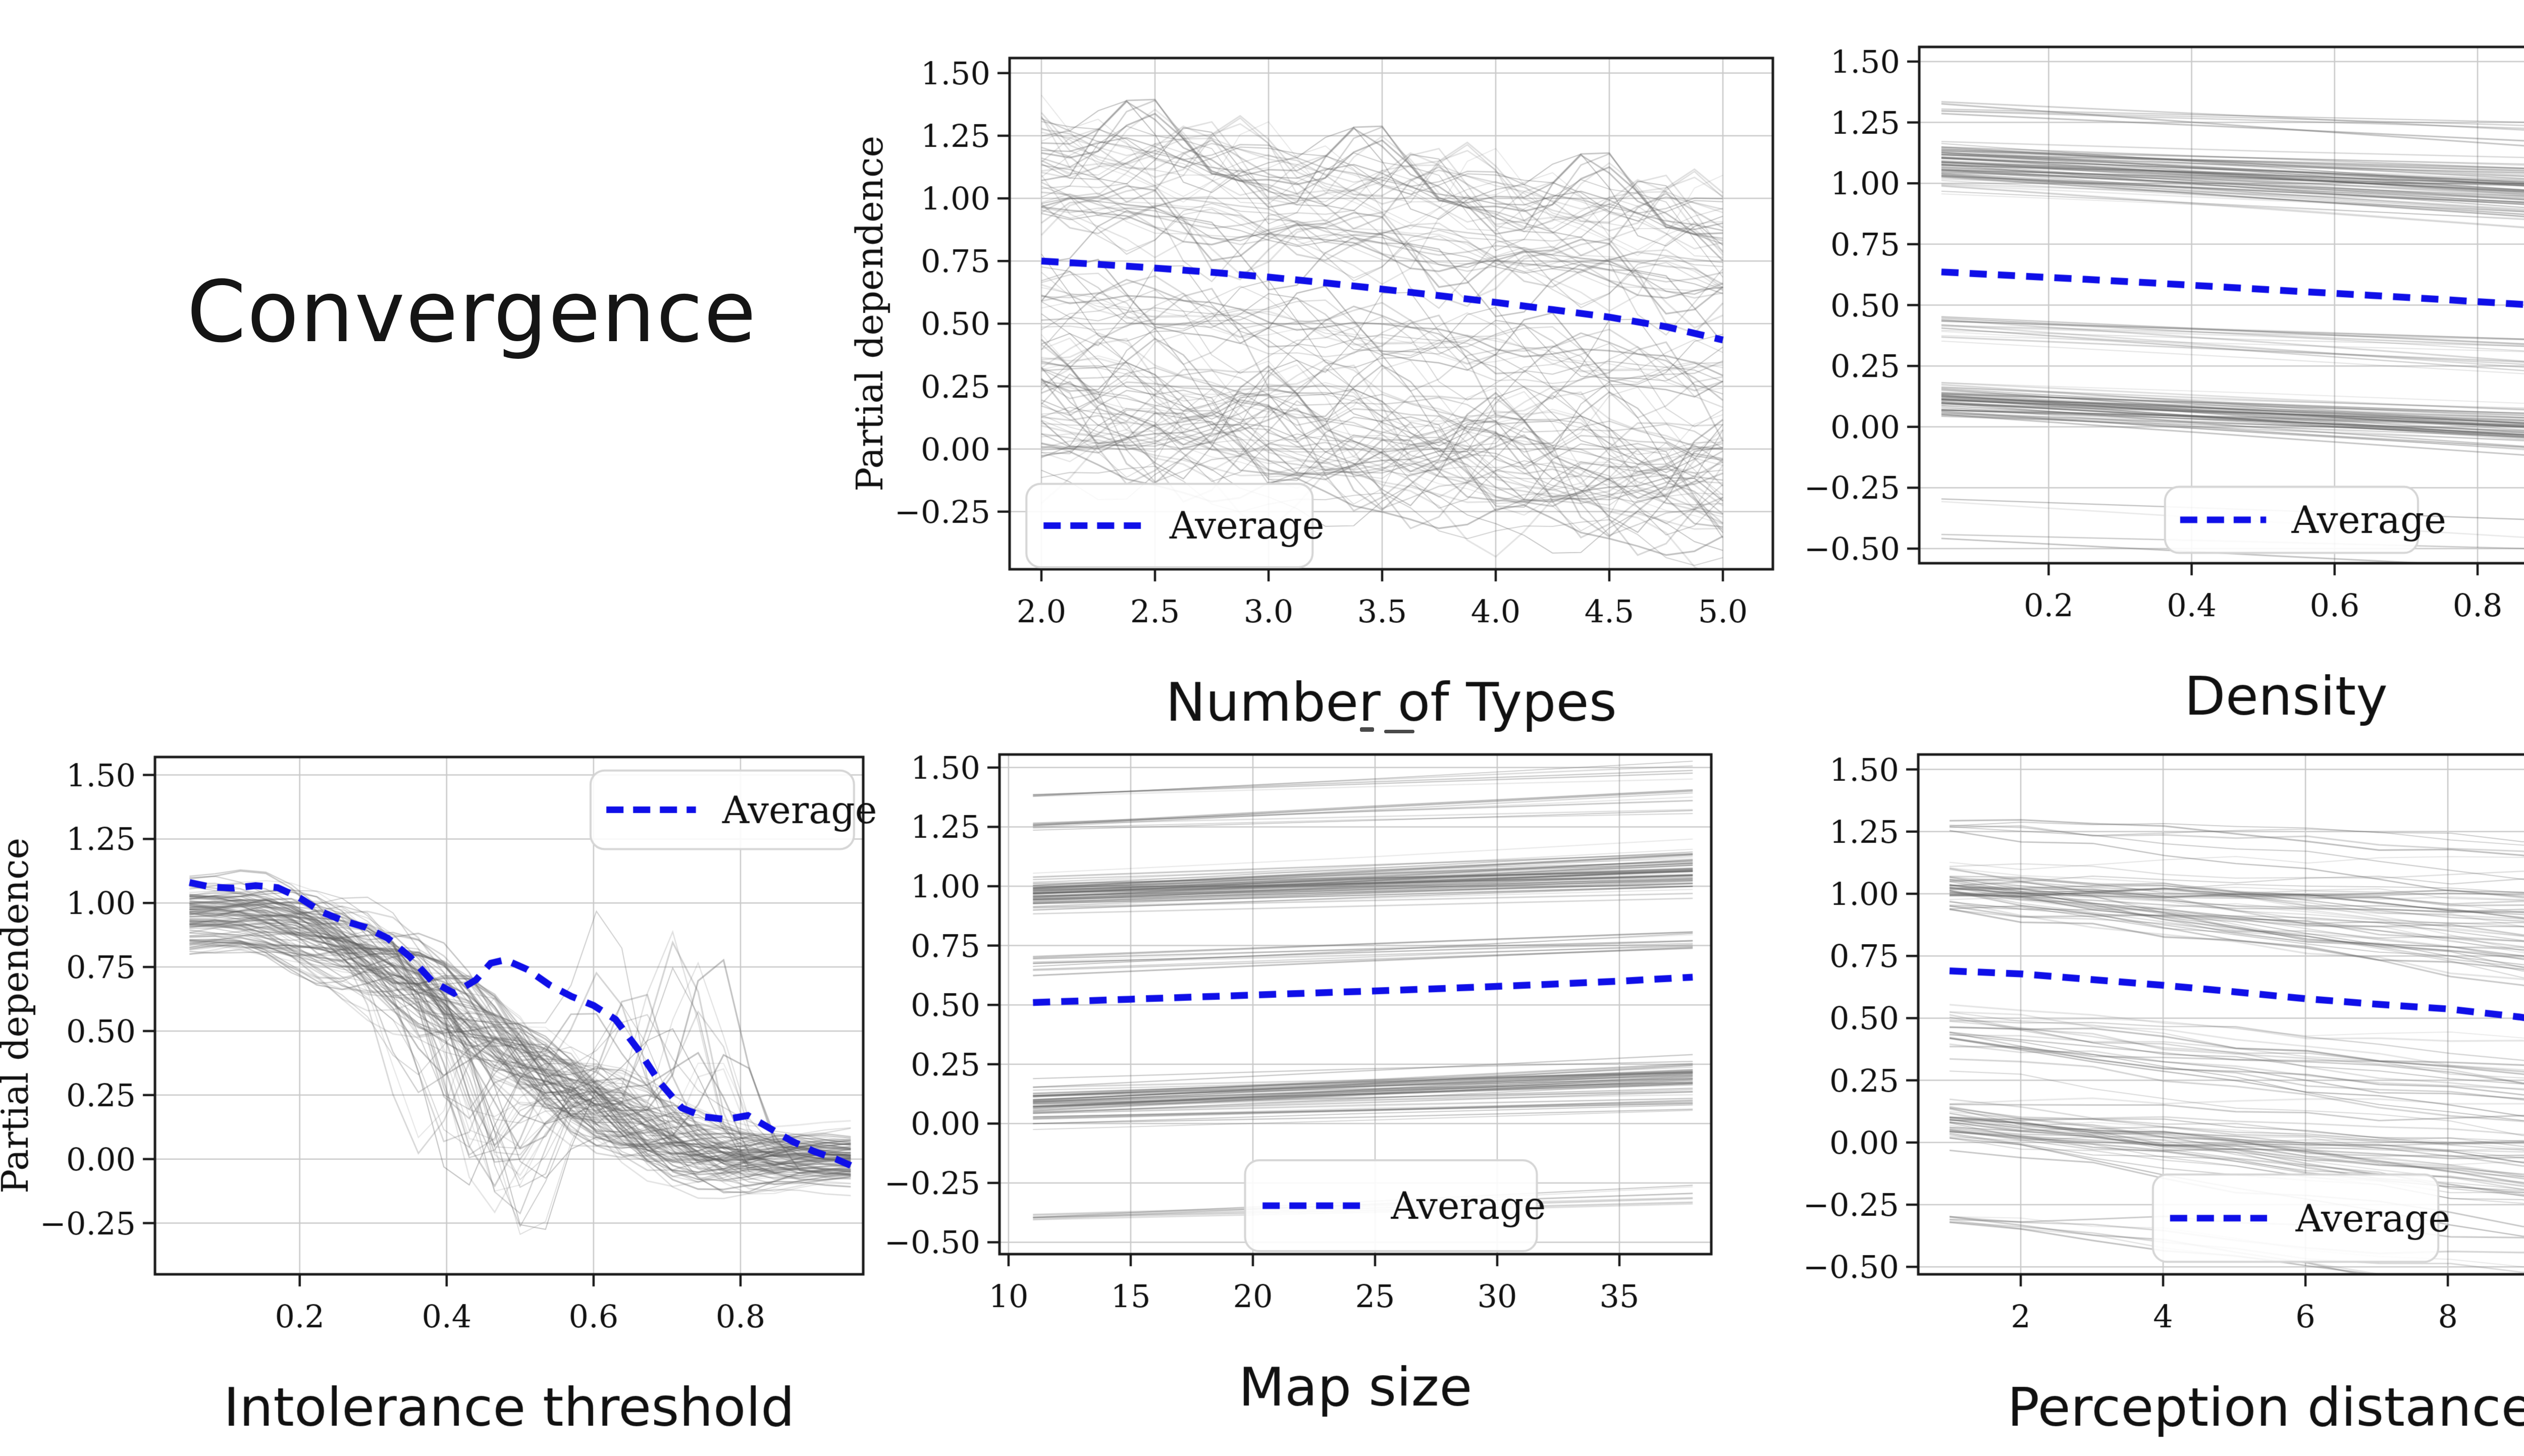 The width and height of the screenshot is (2524, 1456). What do you see at coordinates (472, 311) in the screenshot?
I see `figure-title: Convergence` at bounding box center [472, 311].